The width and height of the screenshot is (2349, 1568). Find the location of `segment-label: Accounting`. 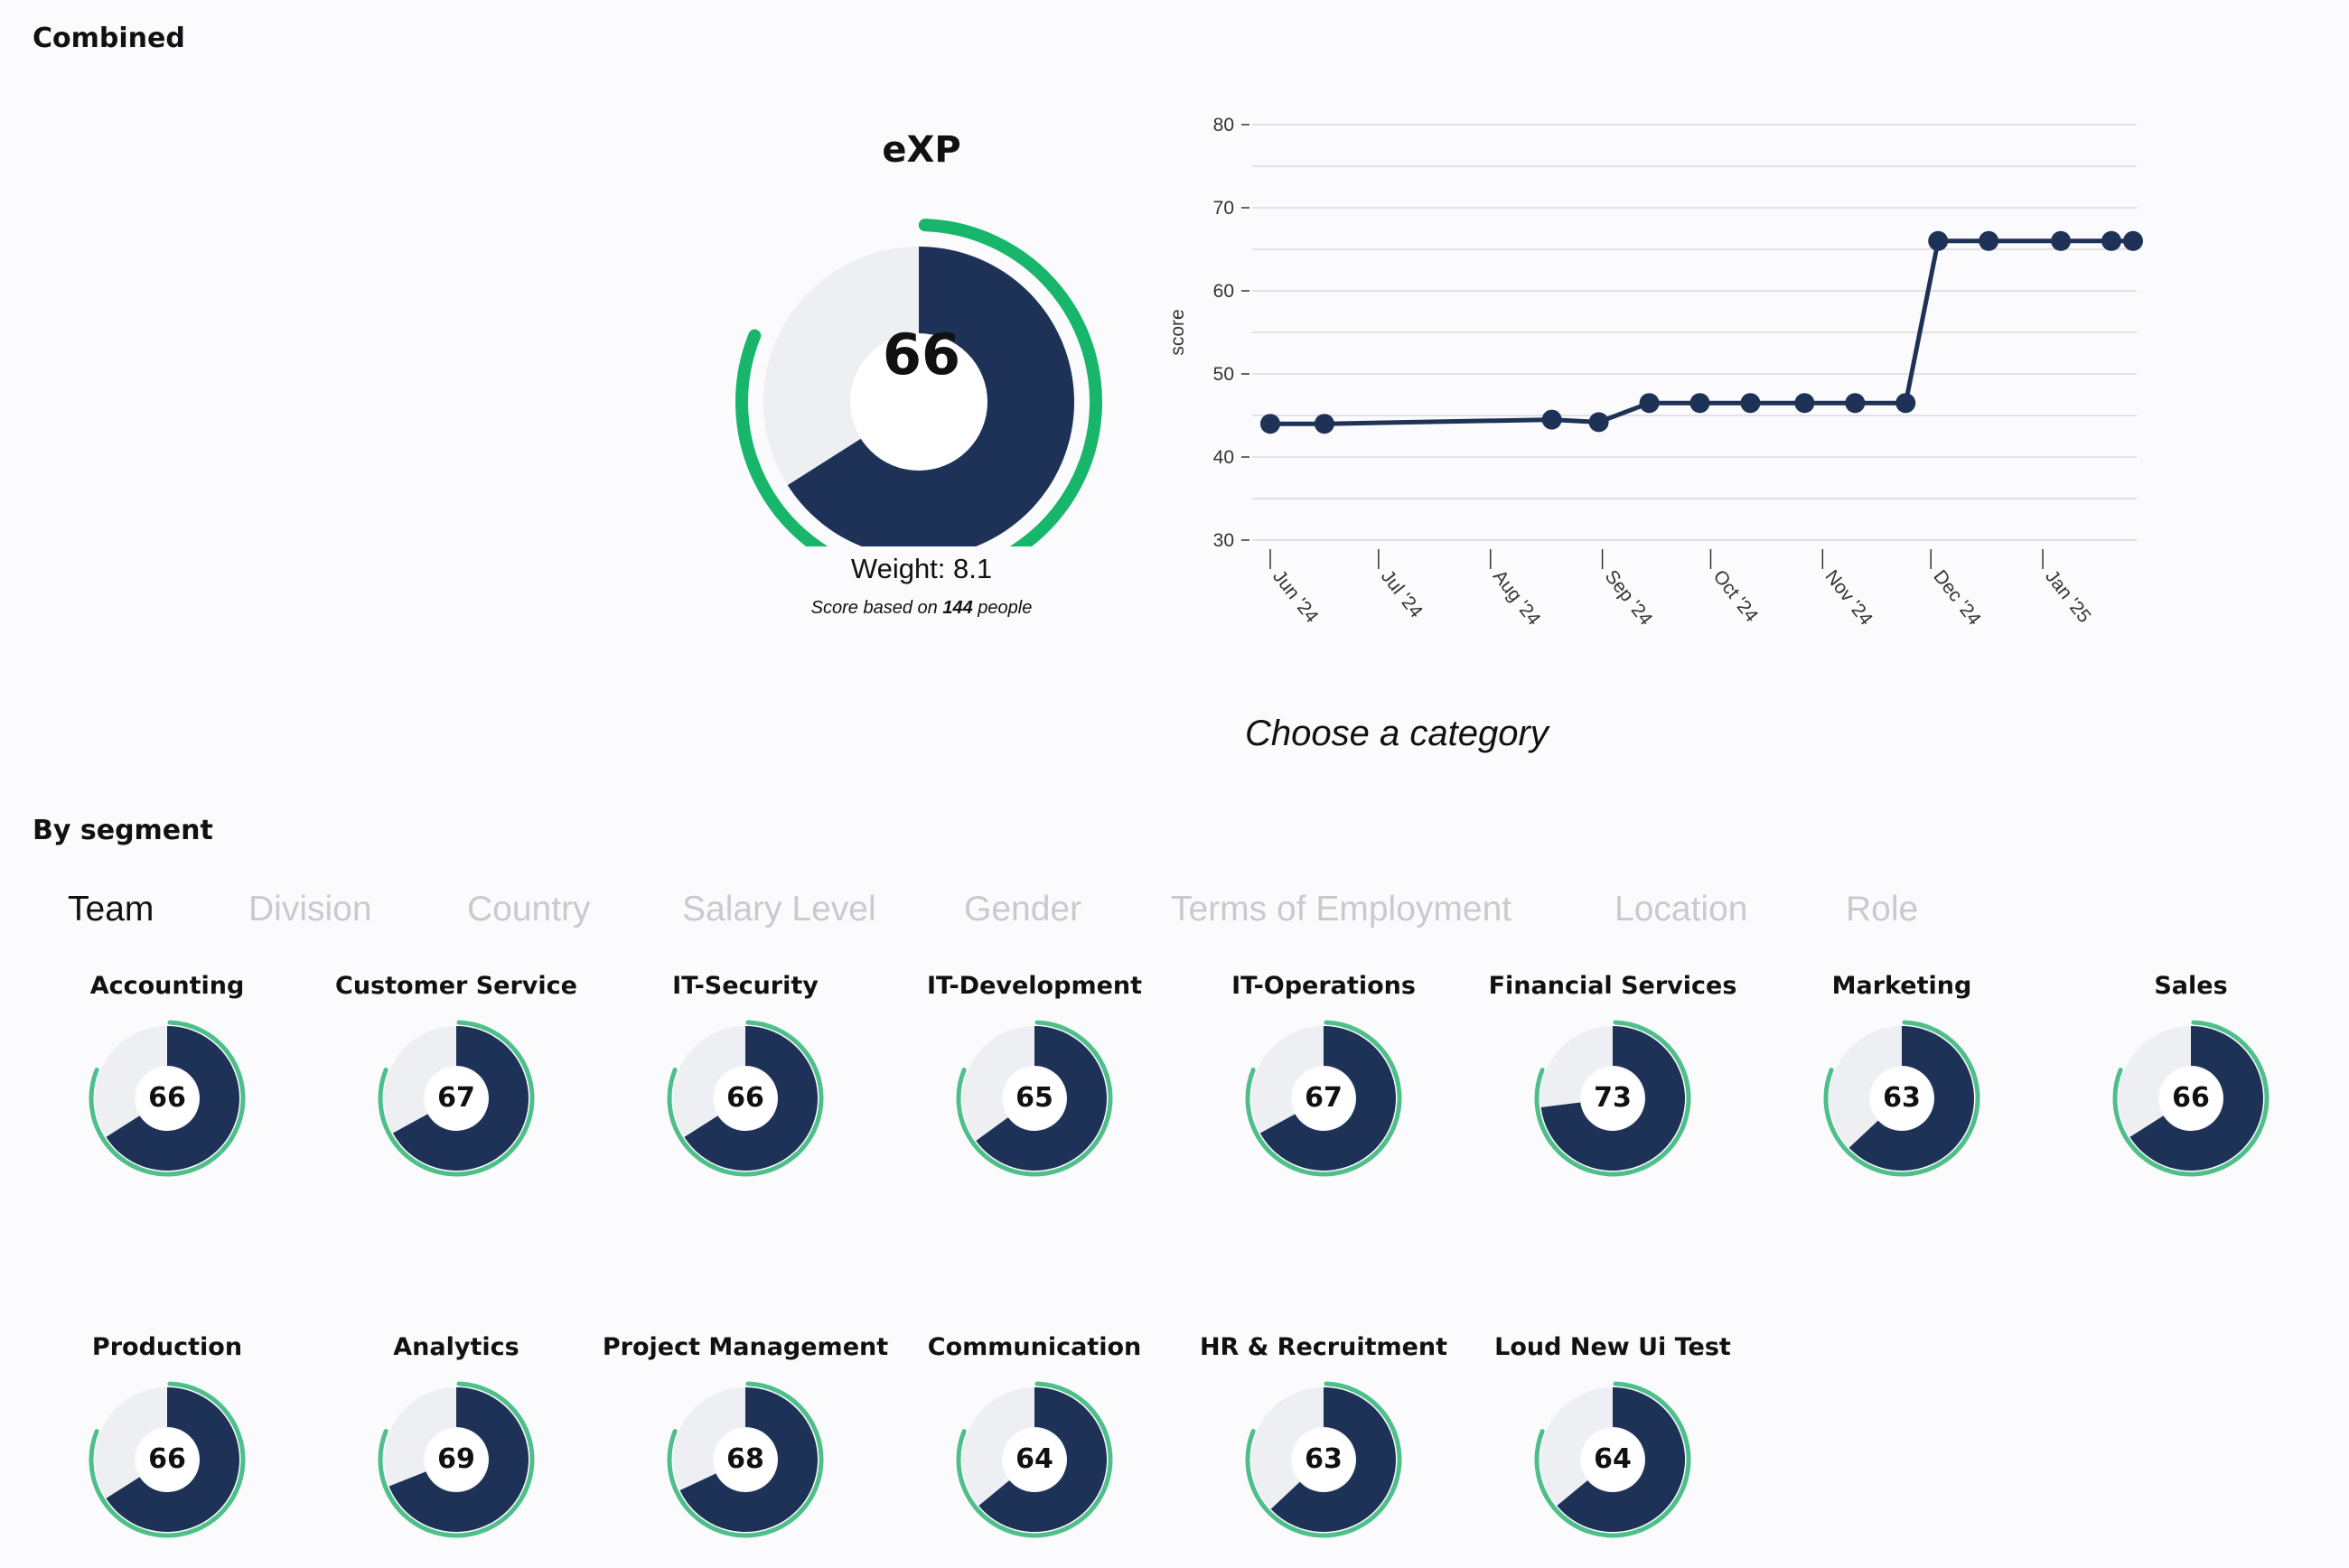

segment-label: Accounting is located at coordinates (167, 986).